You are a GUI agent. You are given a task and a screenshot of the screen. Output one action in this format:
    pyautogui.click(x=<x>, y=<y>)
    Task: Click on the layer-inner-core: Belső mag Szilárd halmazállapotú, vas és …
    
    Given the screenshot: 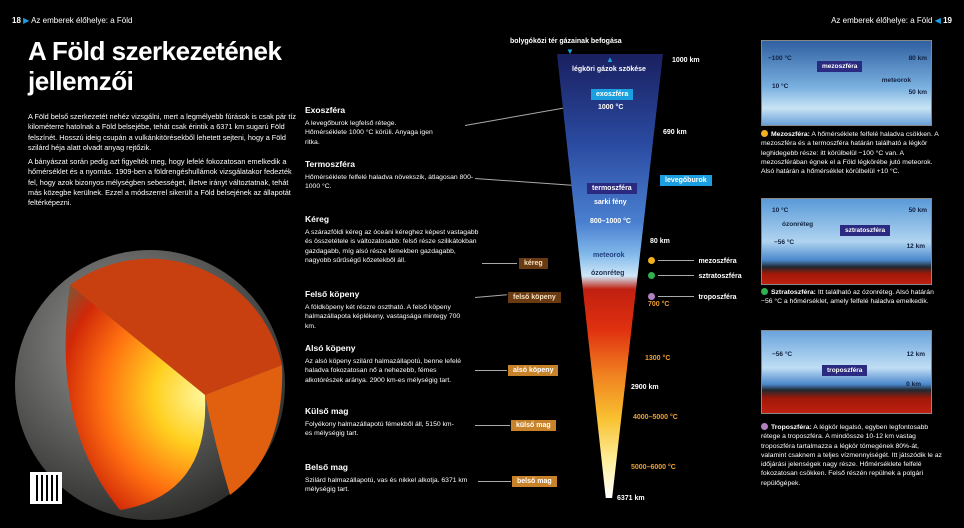 What is the action you would take?
    pyautogui.click(x=405, y=478)
    